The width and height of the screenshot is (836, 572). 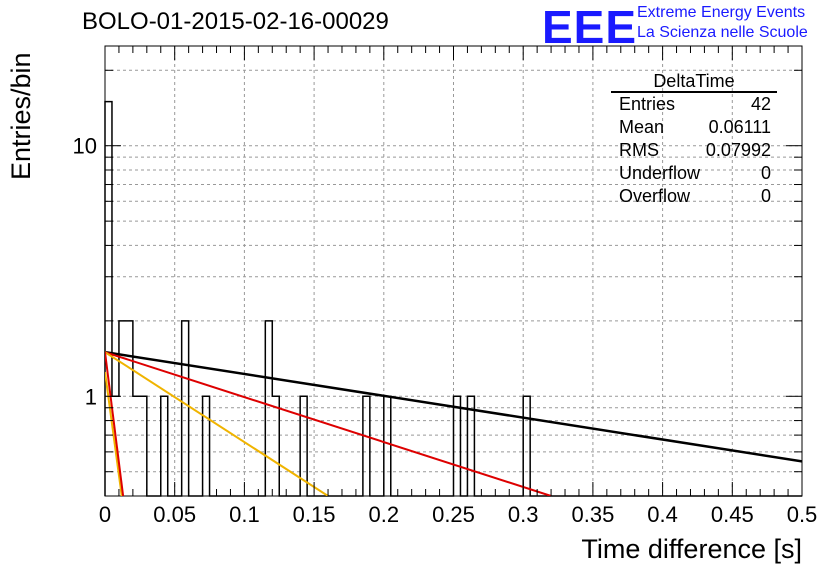 What do you see at coordinates (91, 396) in the screenshot?
I see `y-tick-label: 1` at bounding box center [91, 396].